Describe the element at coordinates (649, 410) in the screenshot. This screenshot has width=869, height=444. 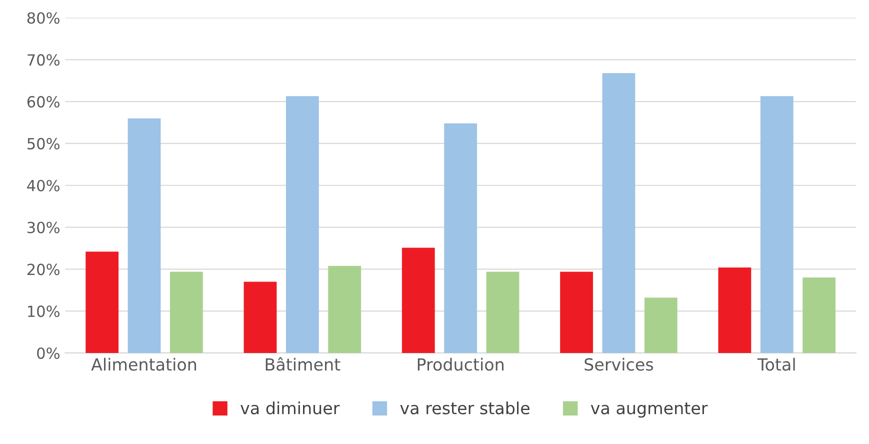
I see `legend-label: va augmenter` at that location.